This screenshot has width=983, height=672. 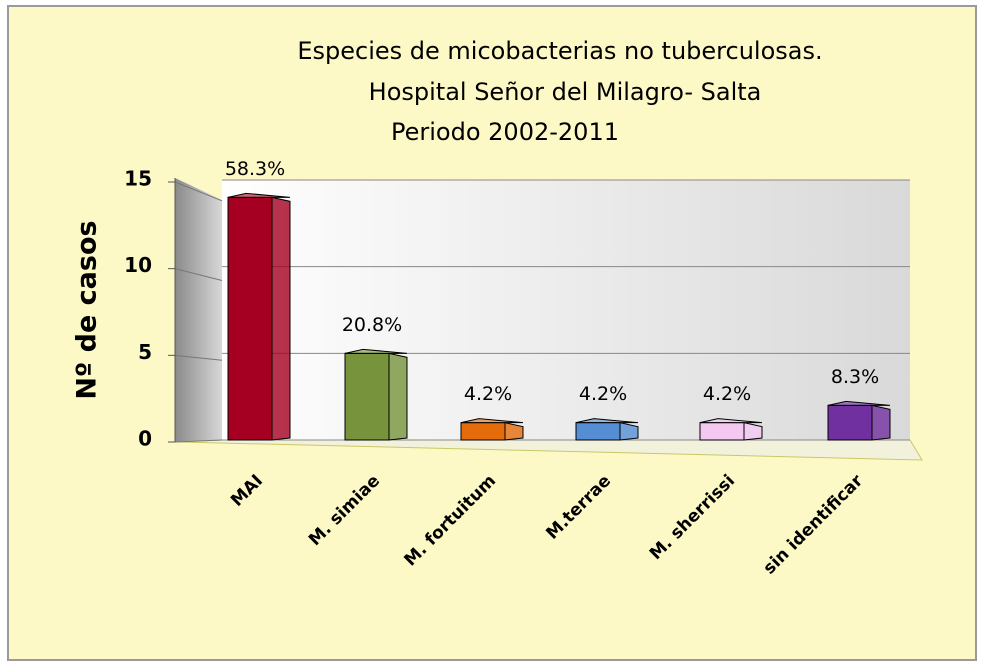 What do you see at coordinates (145, 439) in the screenshot?
I see `y-tick-label: 0` at bounding box center [145, 439].